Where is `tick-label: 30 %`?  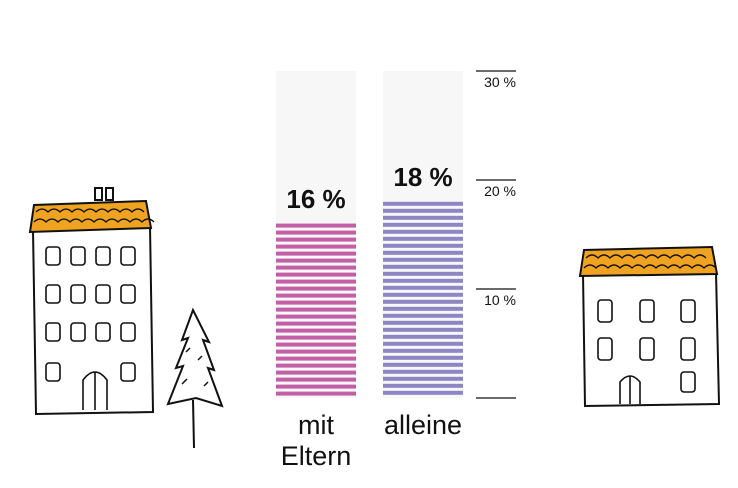
tick-label: 30 % is located at coordinates (500, 82).